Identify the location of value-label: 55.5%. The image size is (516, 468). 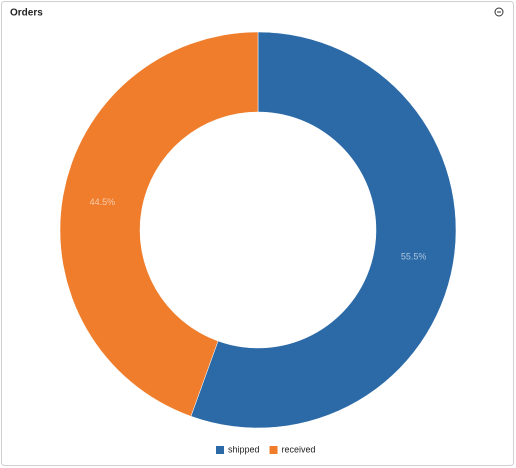
(414, 257).